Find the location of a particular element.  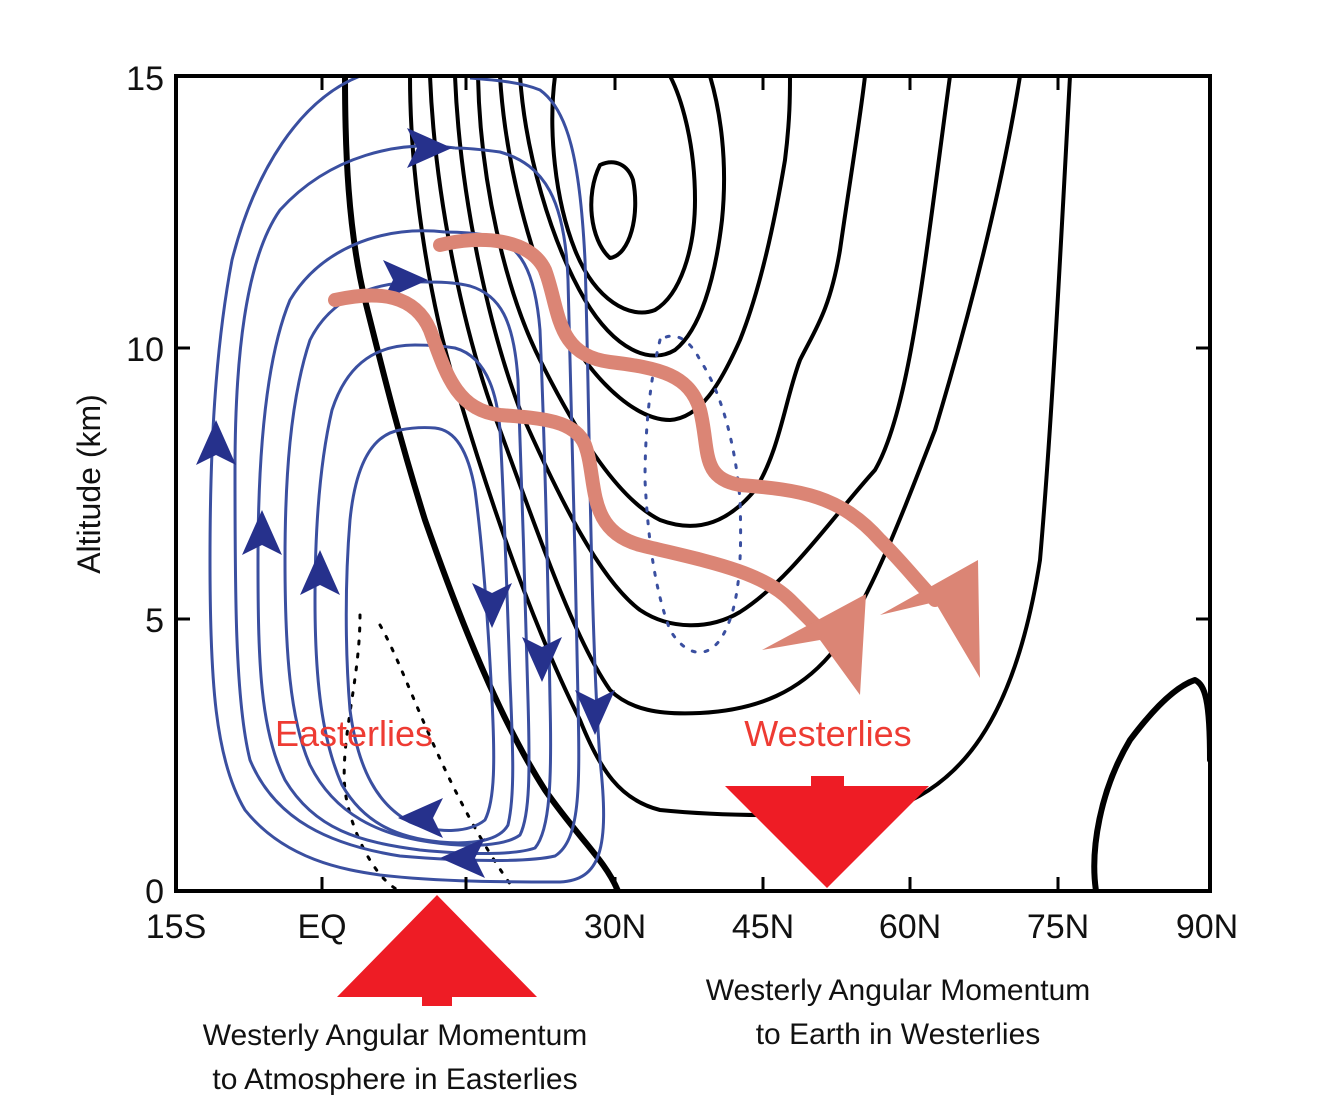

momentum-flux-arrowhead-upper is located at coordinates (930, 619).